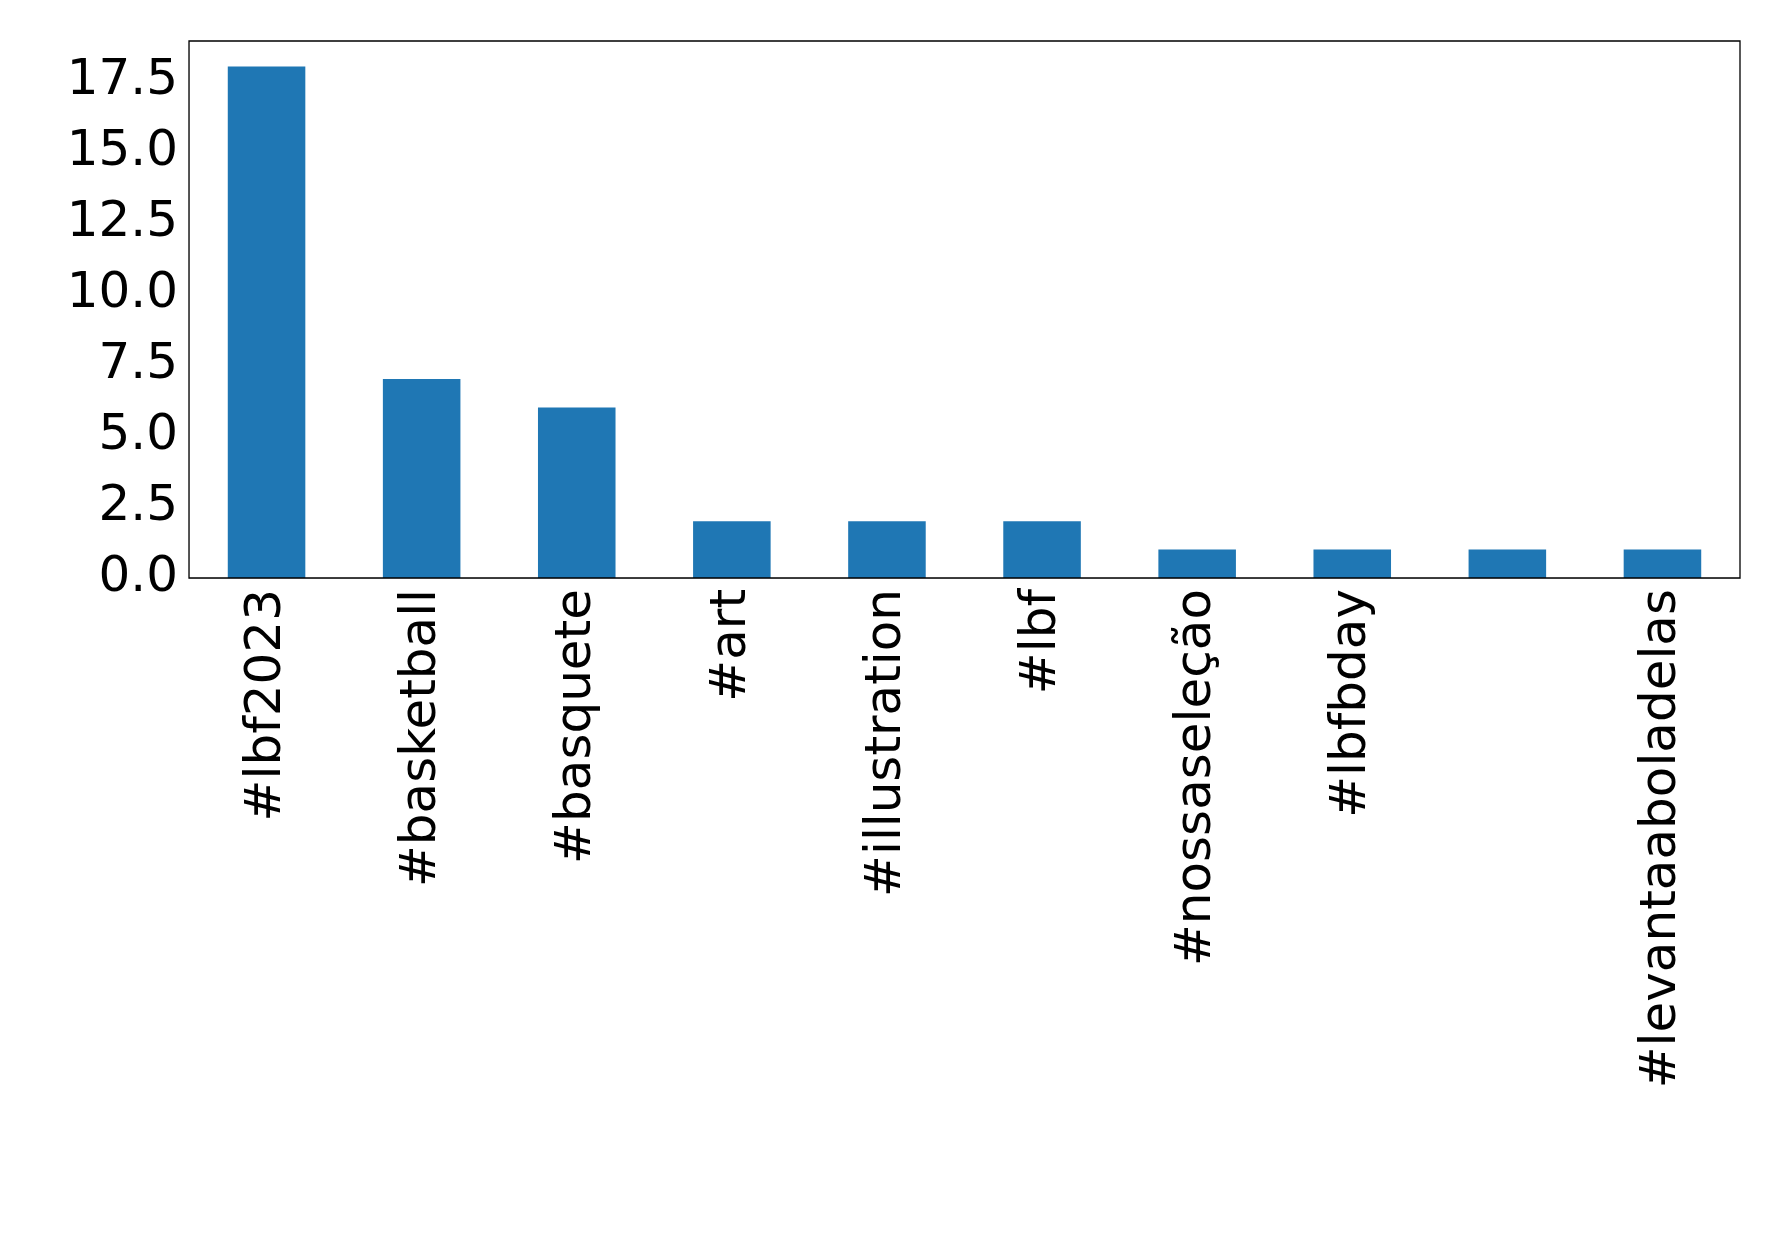  I want to click on y-tick-label: 5.0, so click(138, 431).